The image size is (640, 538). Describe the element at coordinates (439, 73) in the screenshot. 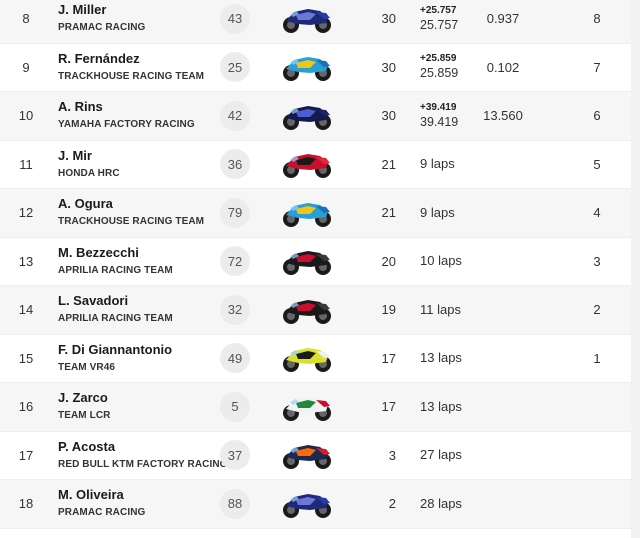

I see `gap-value: 25.859` at that location.